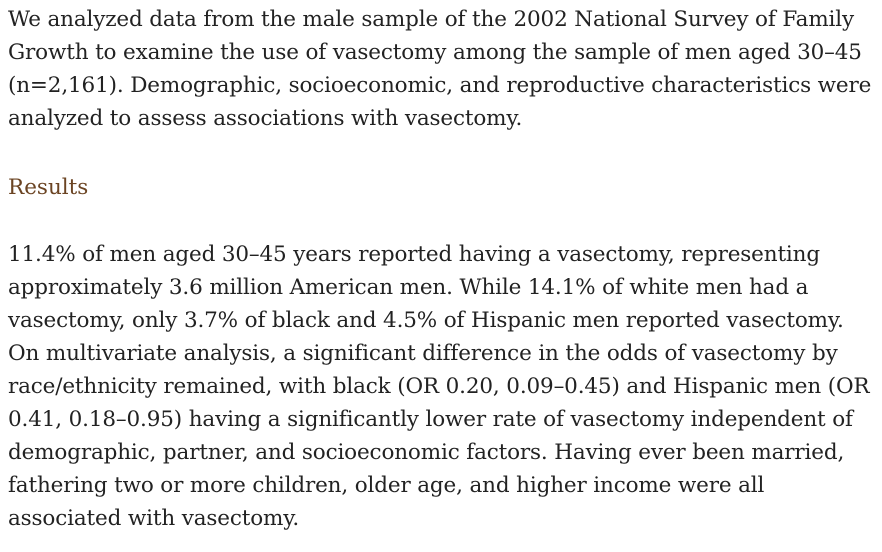  What do you see at coordinates (48, 187) in the screenshot?
I see `results-heading: Results` at bounding box center [48, 187].